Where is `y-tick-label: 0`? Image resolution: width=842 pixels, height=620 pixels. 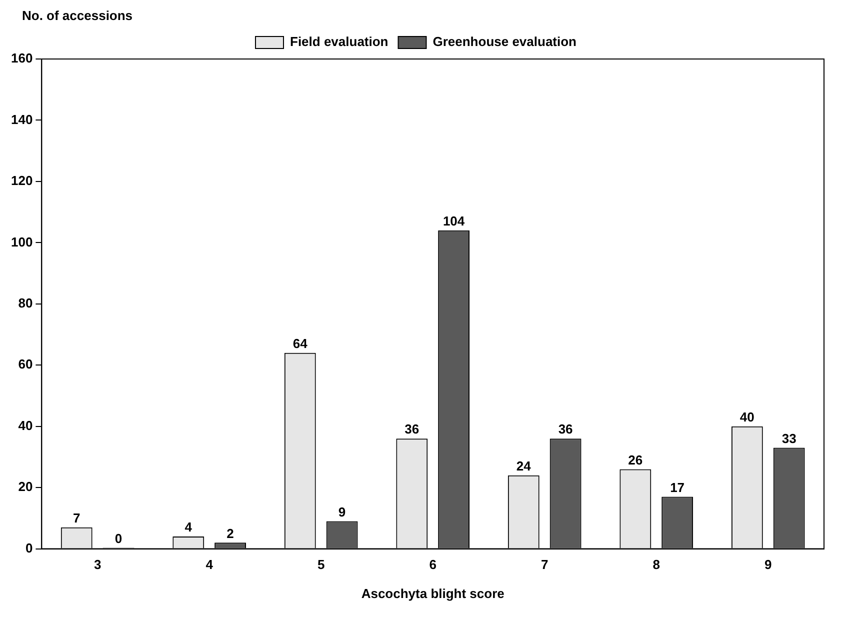
y-tick-label: 0 is located at coordinates (29, 548).